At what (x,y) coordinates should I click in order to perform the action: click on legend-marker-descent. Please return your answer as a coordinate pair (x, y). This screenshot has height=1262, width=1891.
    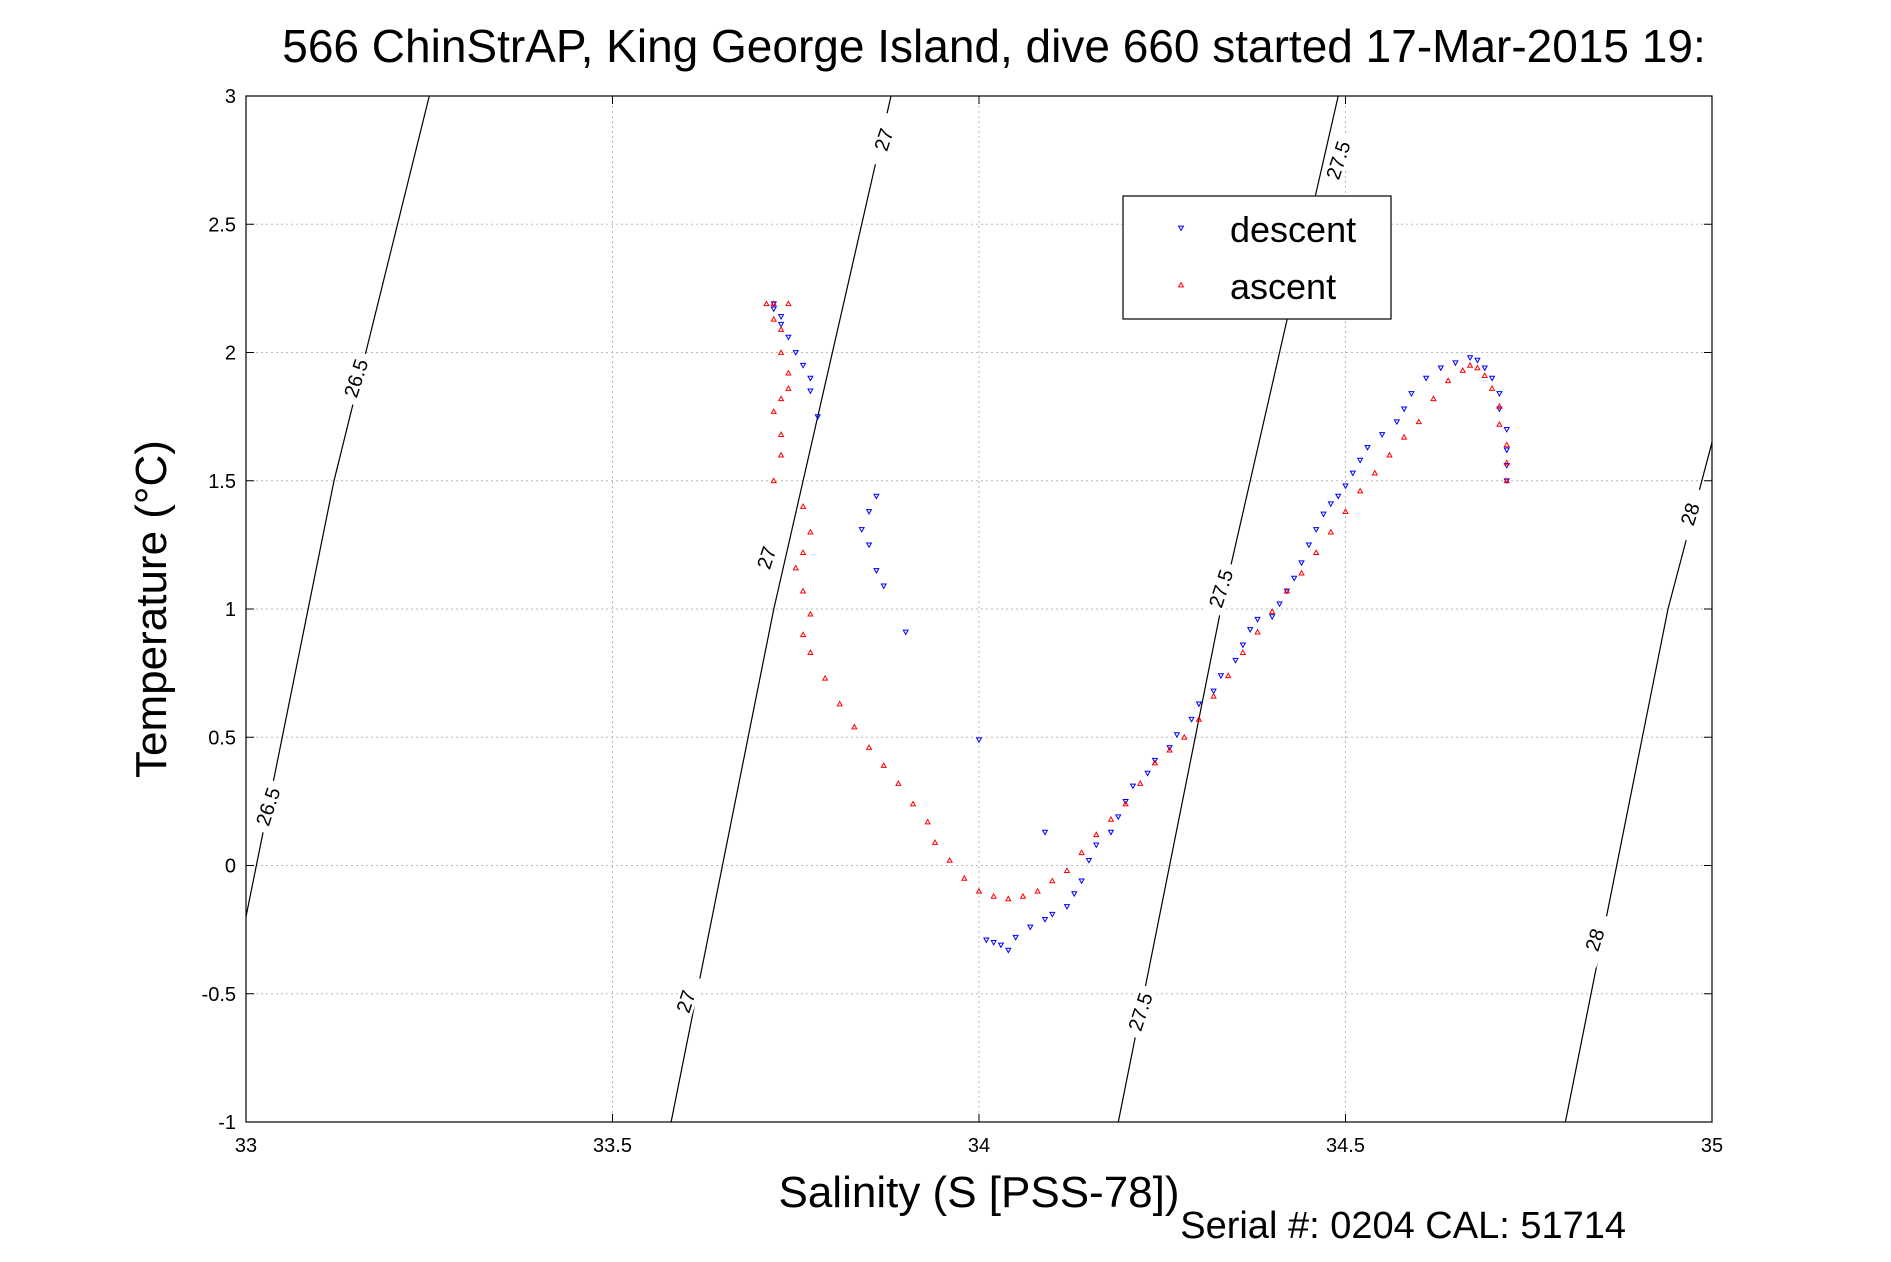
    Looking at the image, I should click on (1181, 228).